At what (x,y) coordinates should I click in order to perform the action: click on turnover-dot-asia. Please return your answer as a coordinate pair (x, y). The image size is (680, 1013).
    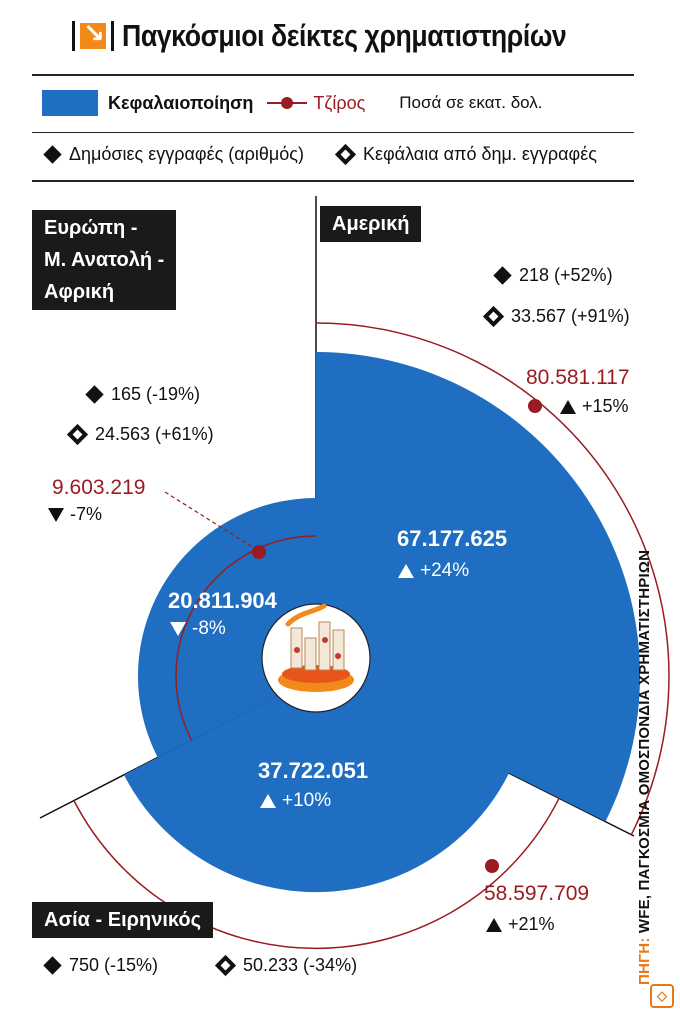
    Looking at the image, I should click on (492, 866).